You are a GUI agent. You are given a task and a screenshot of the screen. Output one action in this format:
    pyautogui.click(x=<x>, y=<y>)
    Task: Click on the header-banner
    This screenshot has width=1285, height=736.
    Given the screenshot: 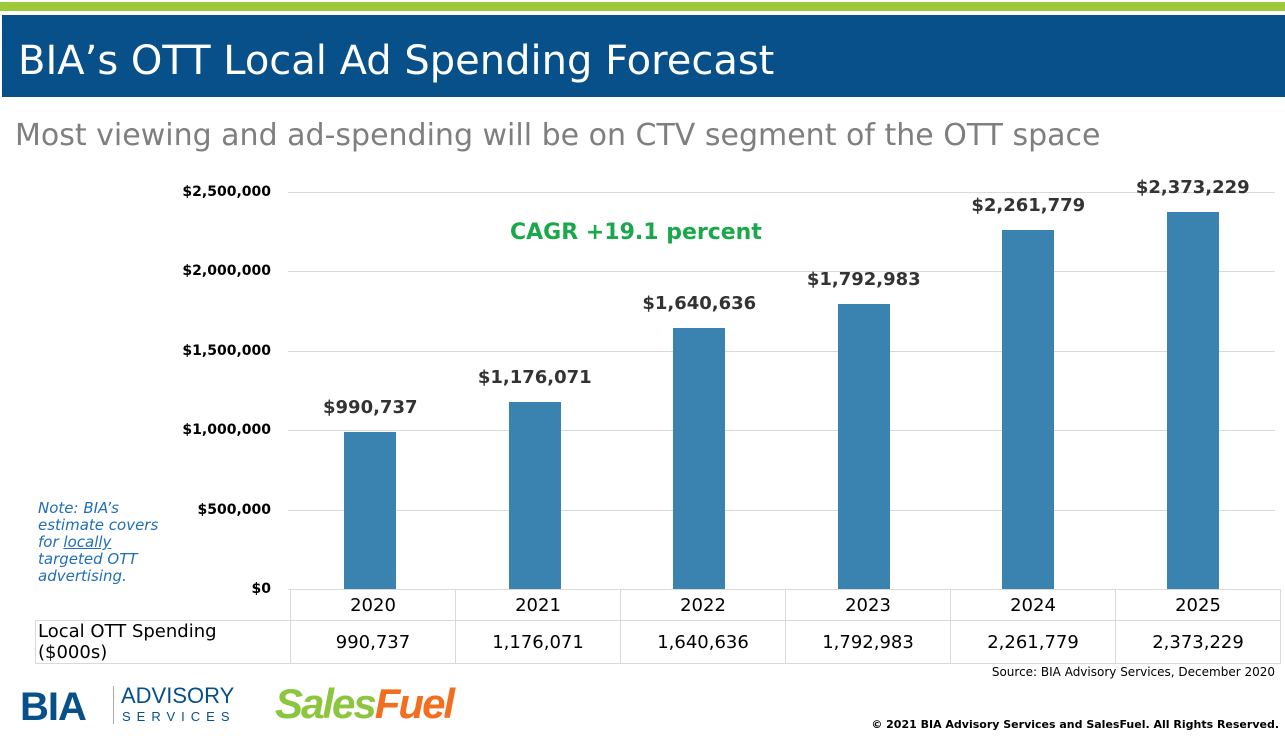 What is the action you would take?
    pyautogui.click(x=643, y=56)
    